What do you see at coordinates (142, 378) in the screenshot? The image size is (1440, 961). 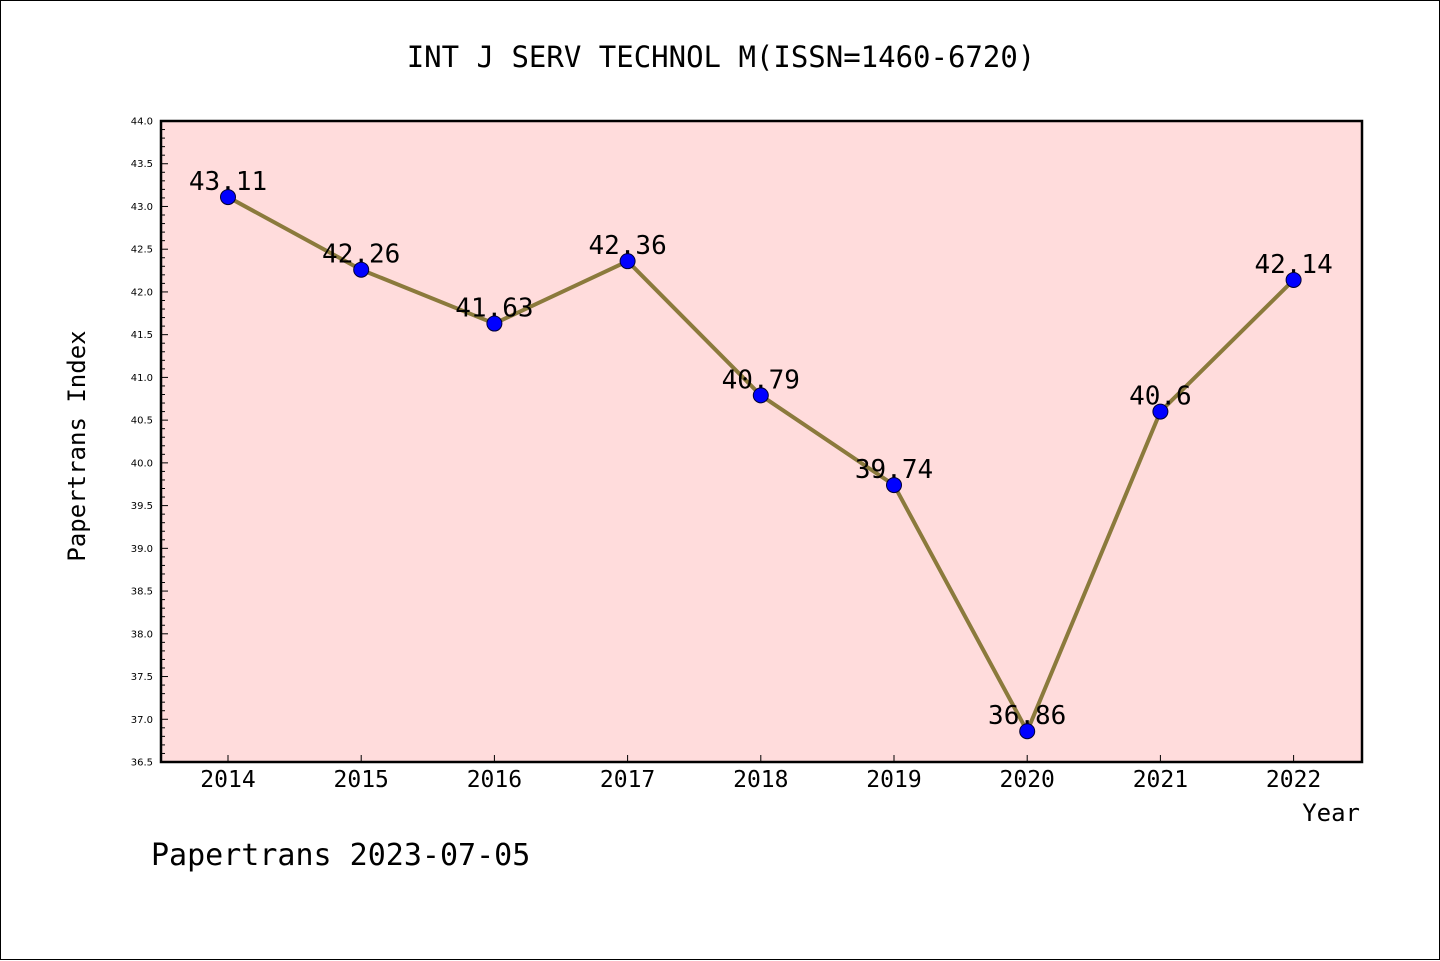 I see `y-tick-label: 41.0` at bounding box center [142, 378].